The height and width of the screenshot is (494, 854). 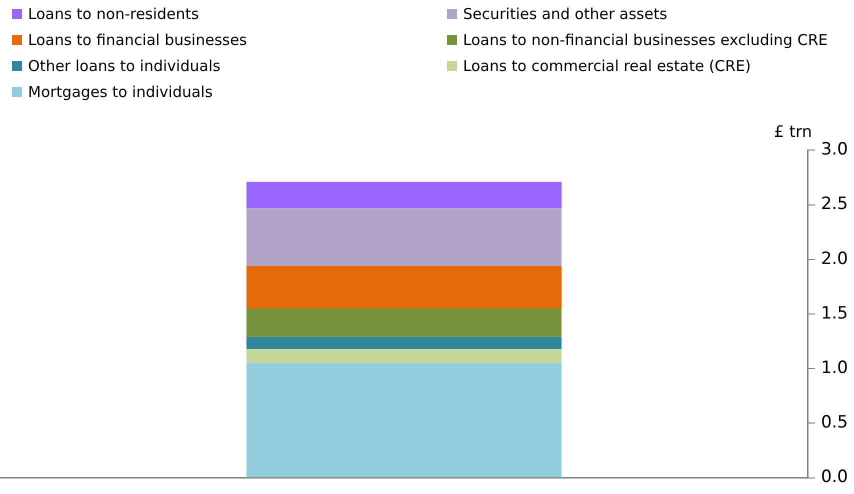 What do you see at coordinates (834, 150) in the screenshot?
I see `y-tick-label: 3.0` at bounding box center [834, 150].